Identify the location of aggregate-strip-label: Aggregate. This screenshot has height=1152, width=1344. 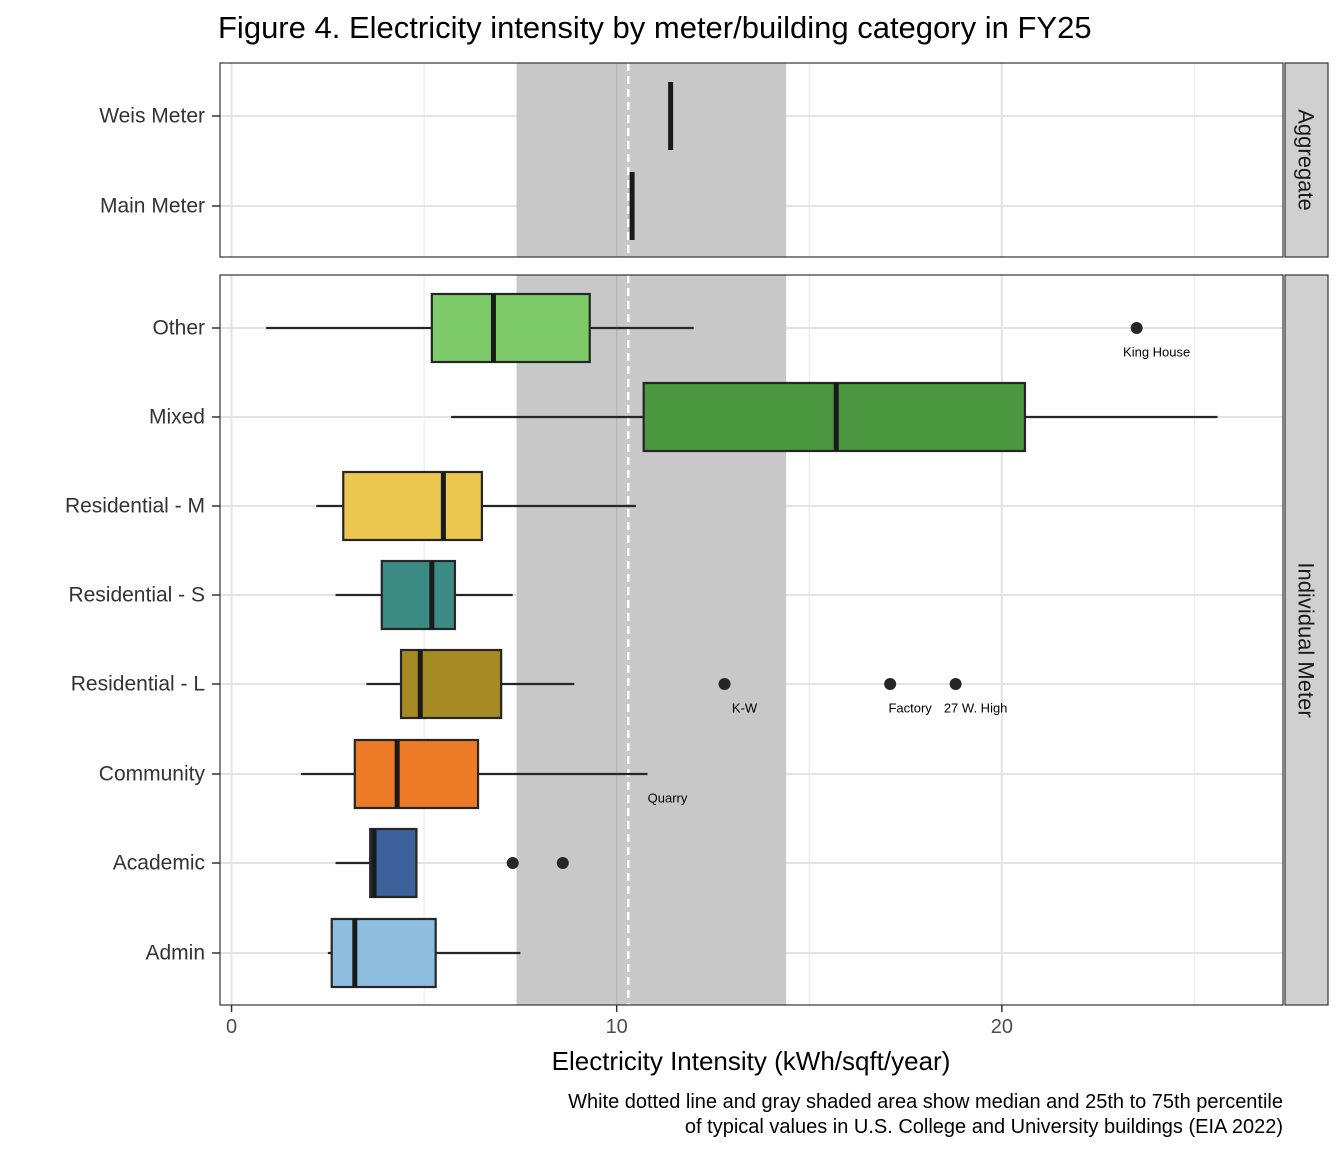
(1306, 160).